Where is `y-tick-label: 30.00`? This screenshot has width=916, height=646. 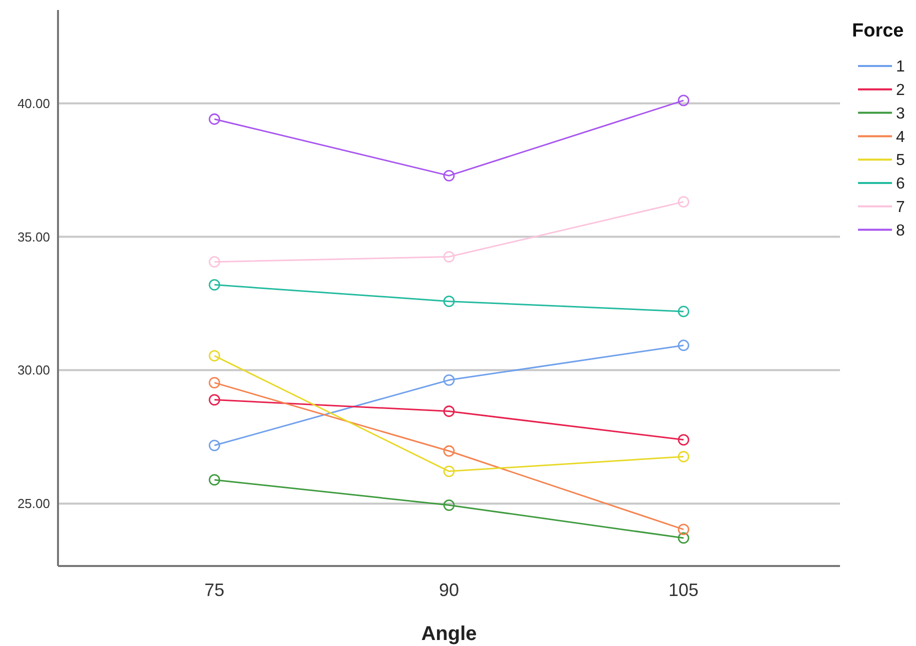
y-tick-label: 30.00 is located at coordinates (33, 370).